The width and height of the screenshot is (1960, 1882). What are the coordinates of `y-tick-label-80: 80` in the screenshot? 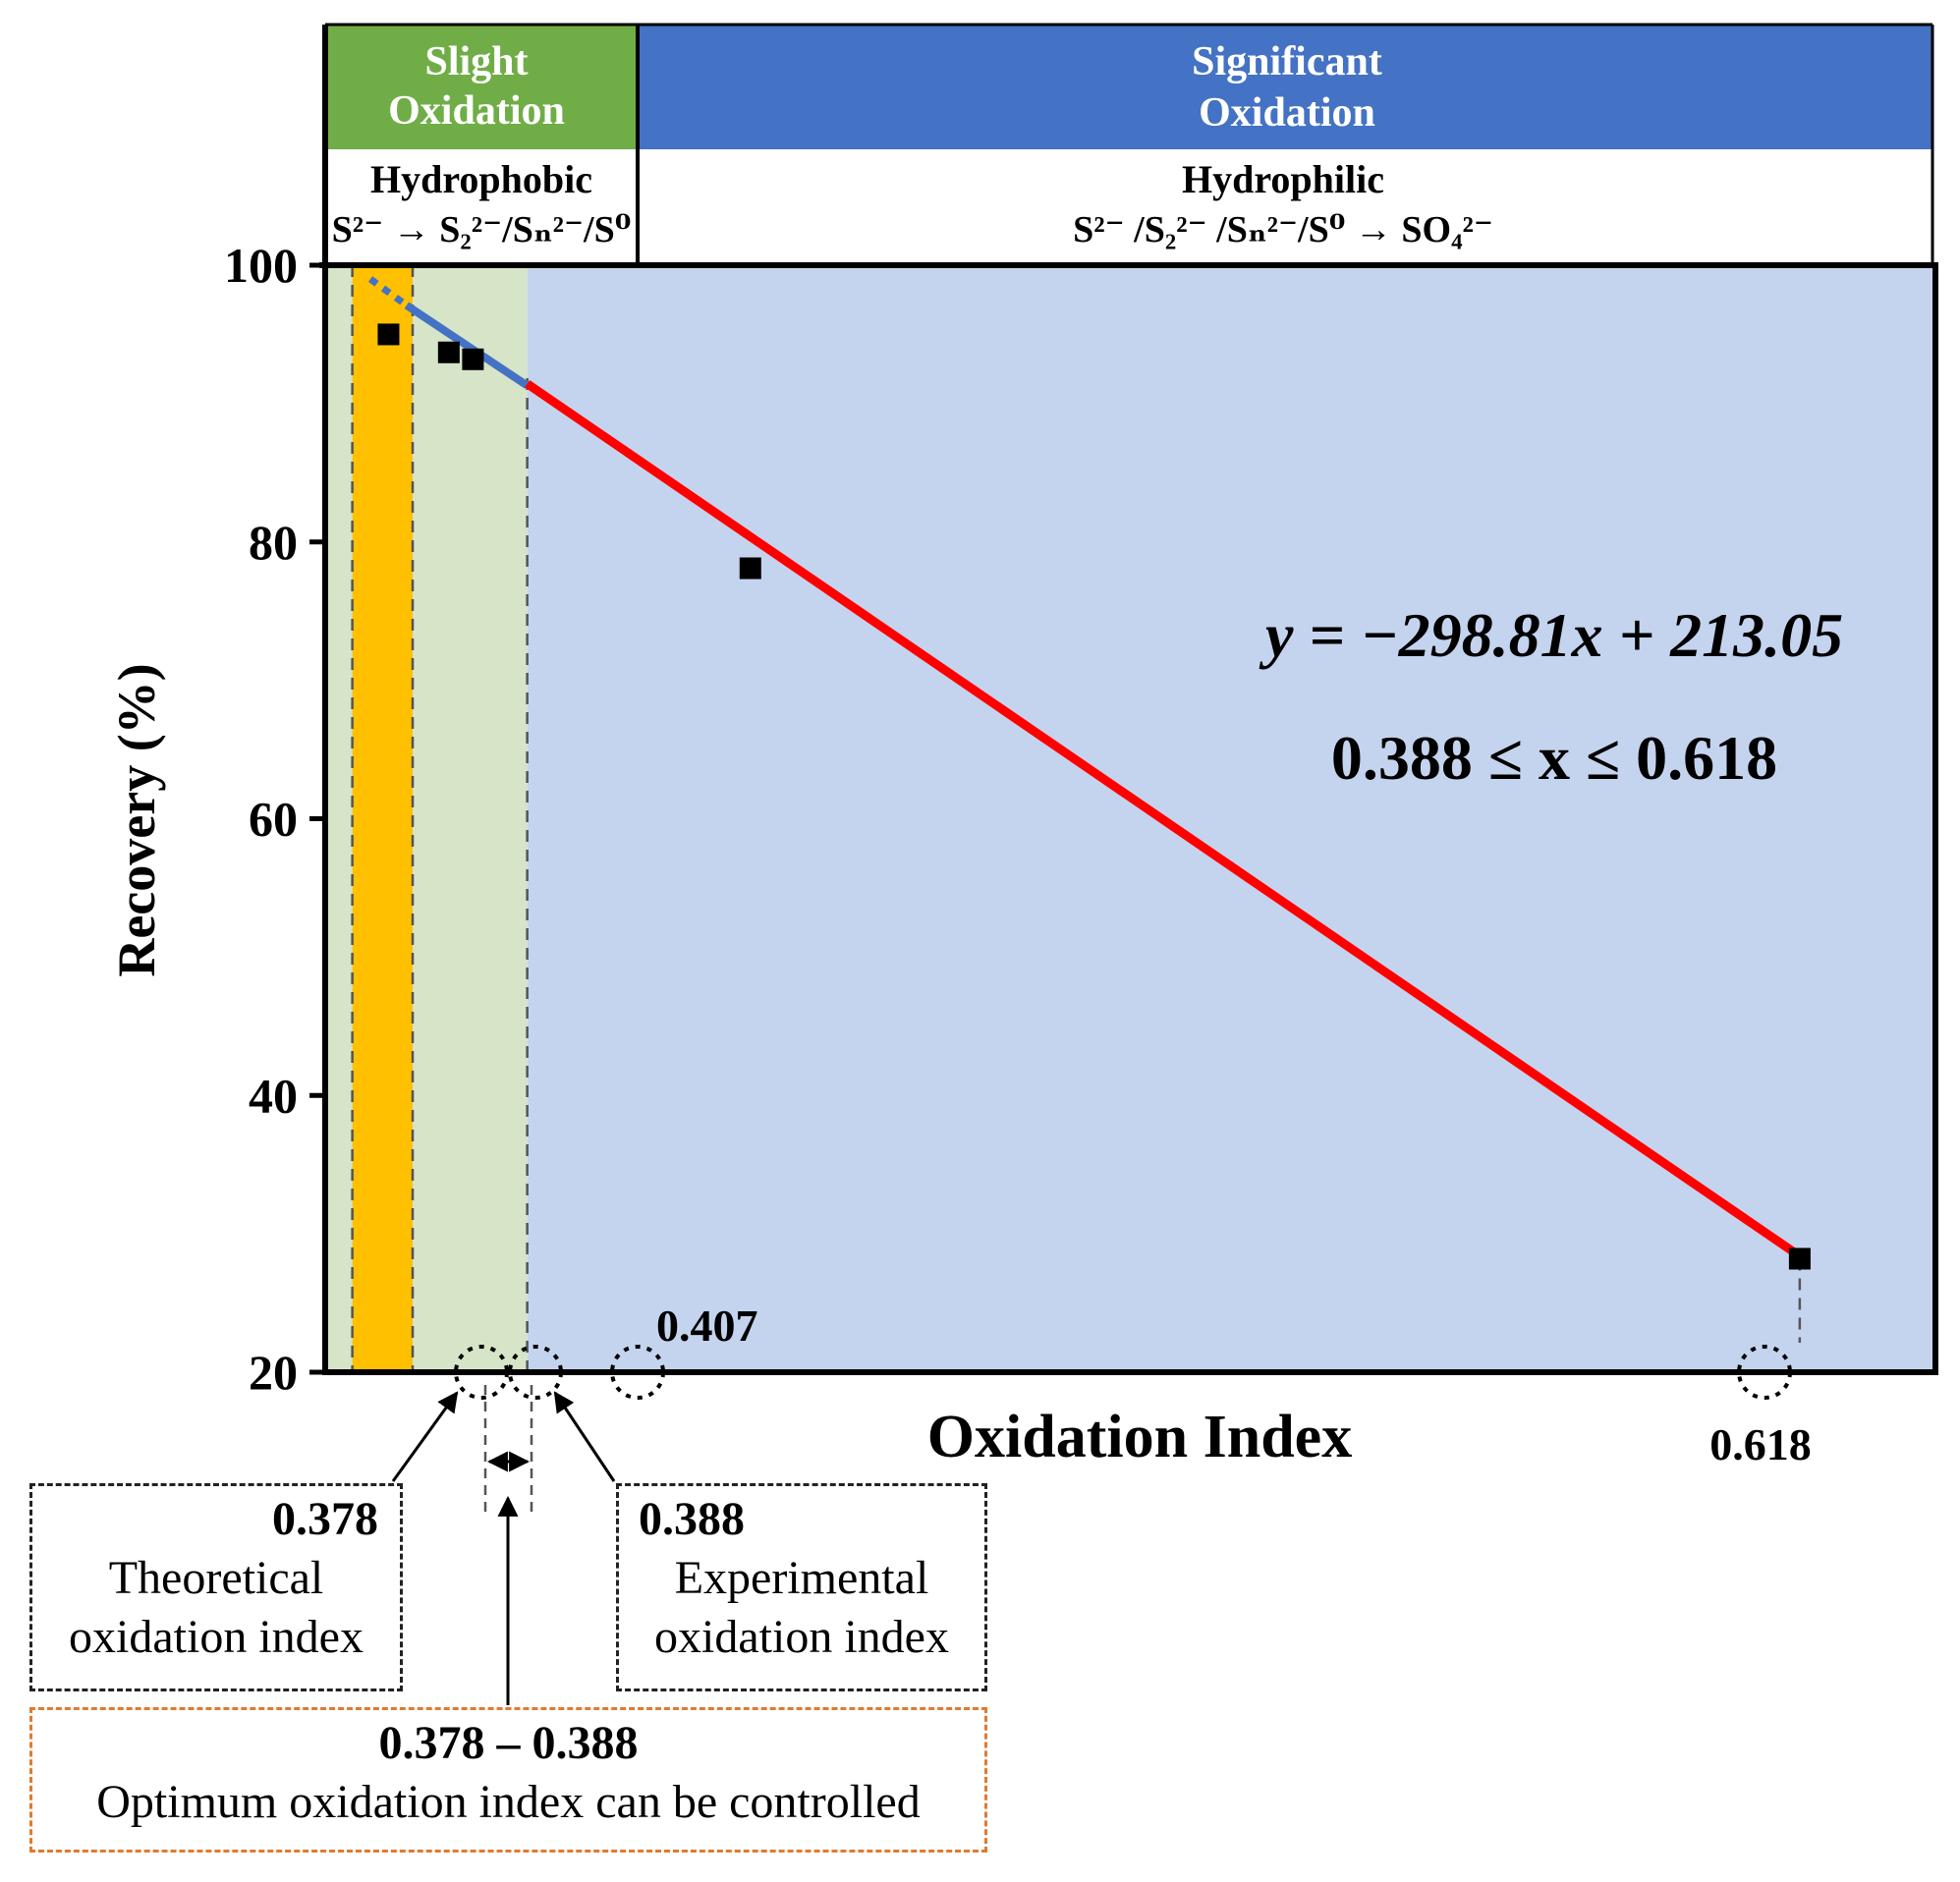 It's located at (273, 542).